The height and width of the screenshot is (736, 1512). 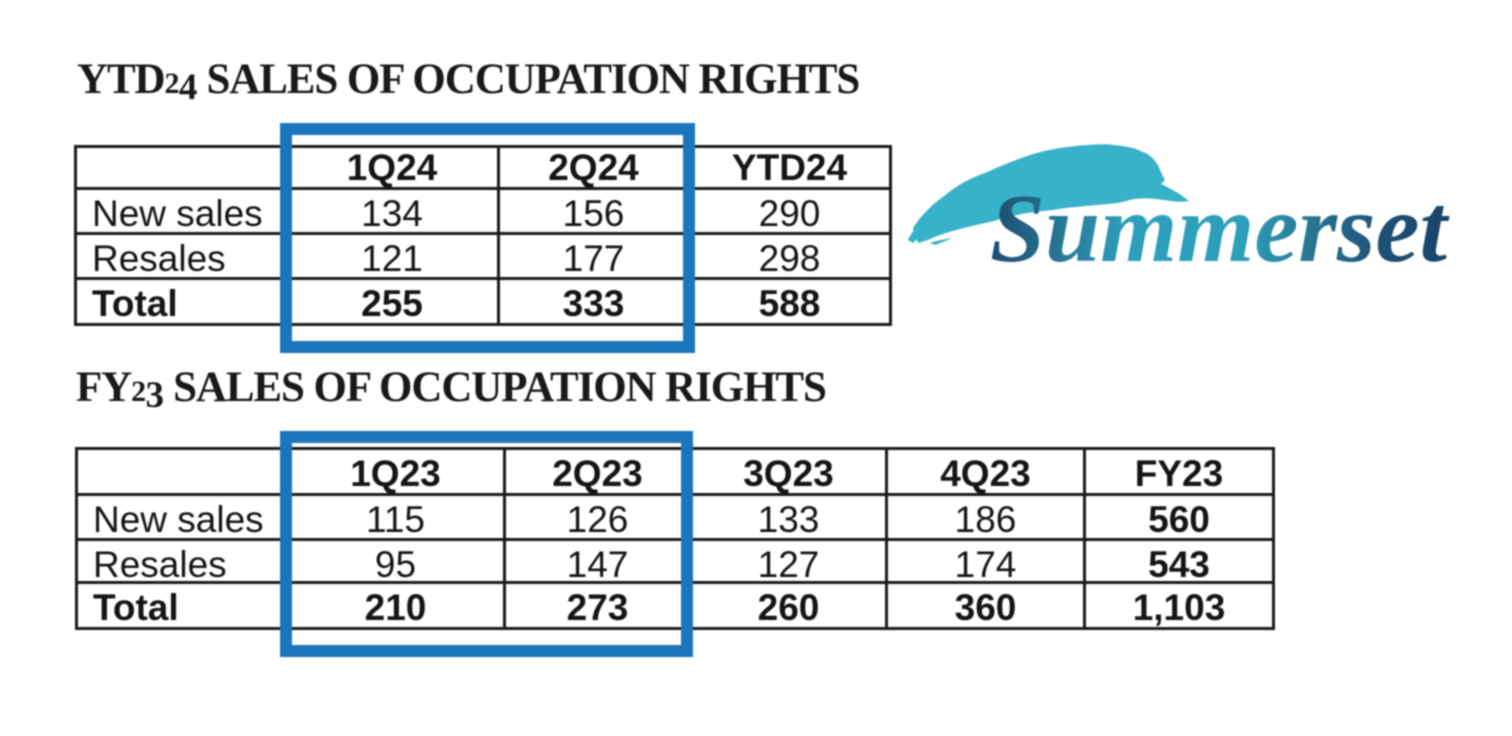 I want to click on svg-text: Summerset, so click(x=1220, y=229).